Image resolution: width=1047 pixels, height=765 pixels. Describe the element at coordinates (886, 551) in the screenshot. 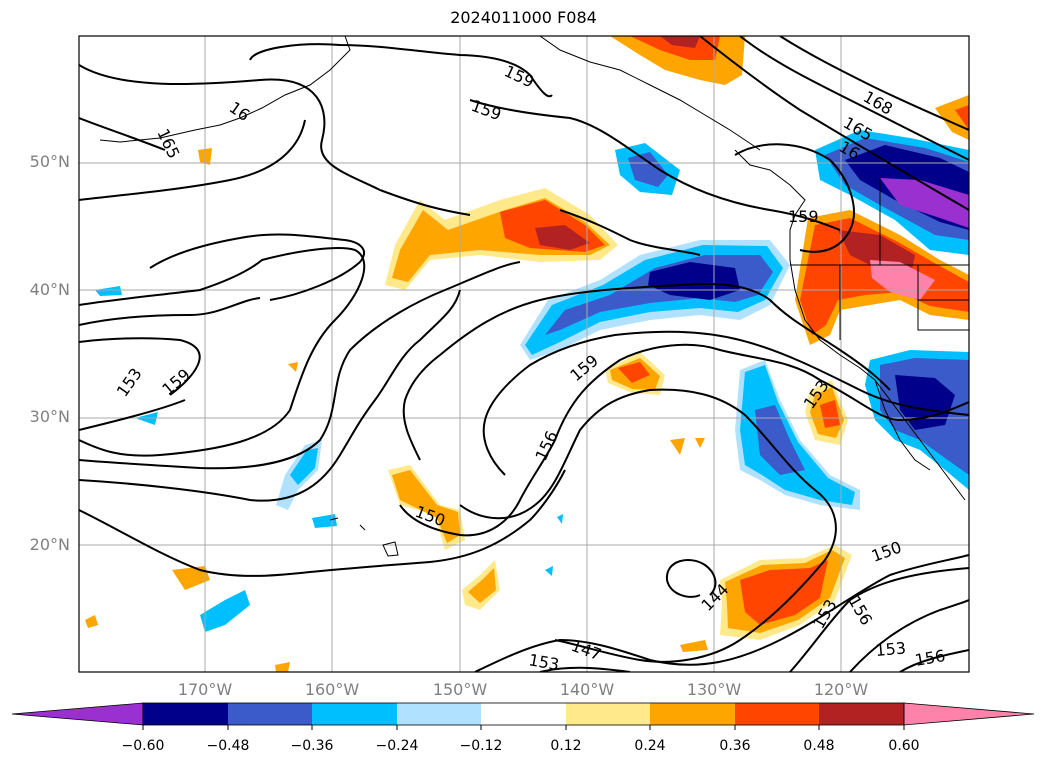

I see `contour-label: 150` at that location.